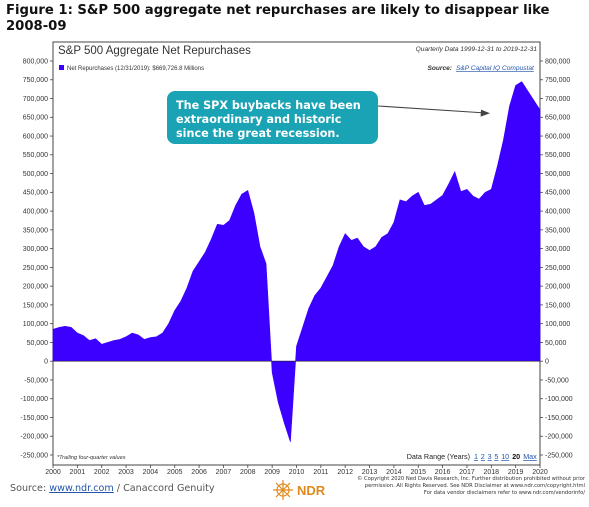 This screenshot has width=589, height=507. Describe the element at coordinates (394, 472) in the screenshot. I see `x-tick-label: 2014` at that location.